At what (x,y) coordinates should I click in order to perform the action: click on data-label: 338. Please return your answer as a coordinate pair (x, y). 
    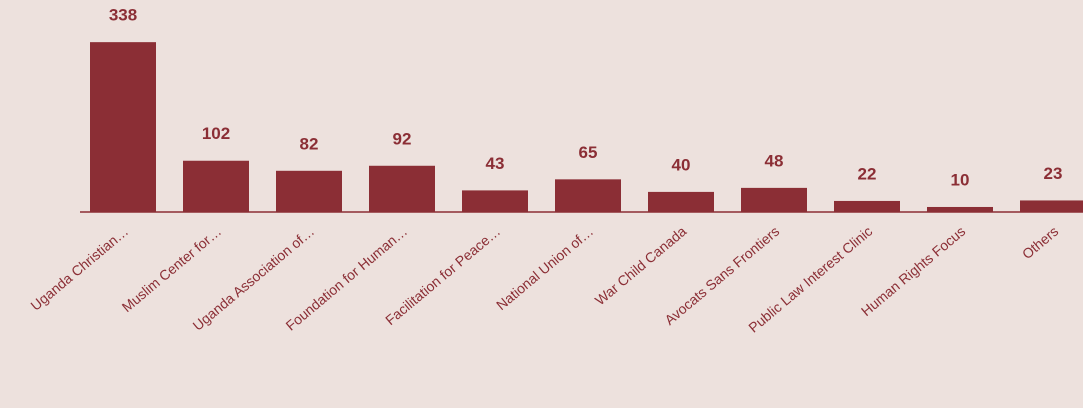
    Looking at the image, I should click on (123, 15).